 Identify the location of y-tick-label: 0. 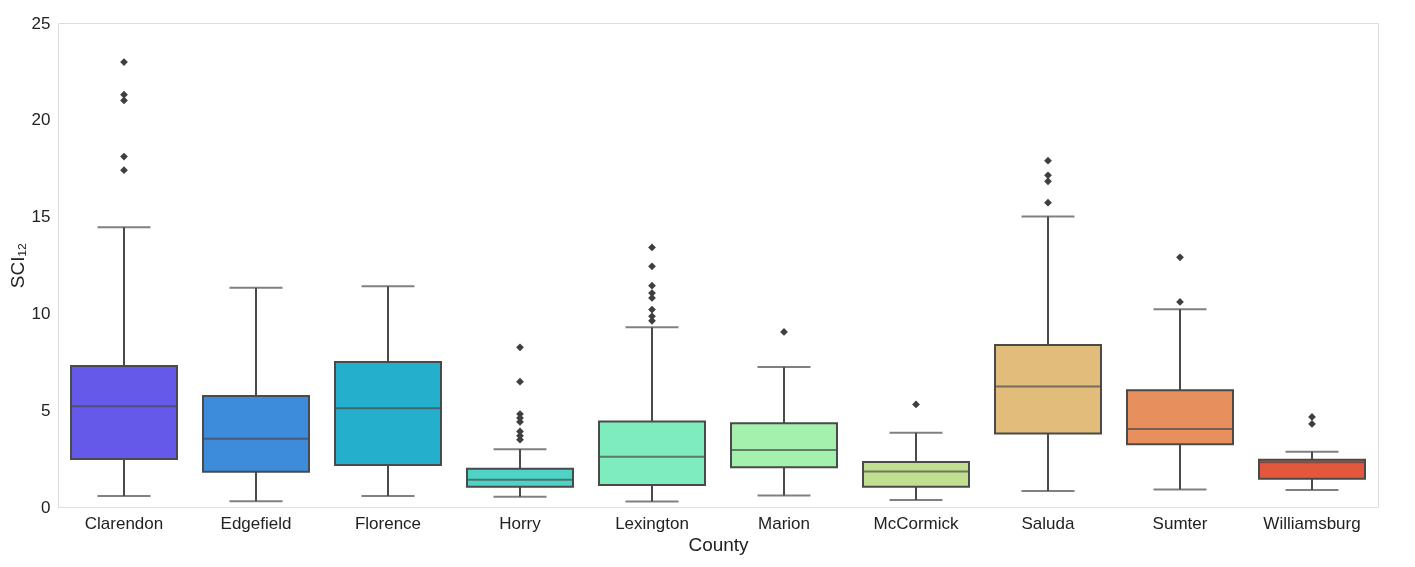
(46, 507).